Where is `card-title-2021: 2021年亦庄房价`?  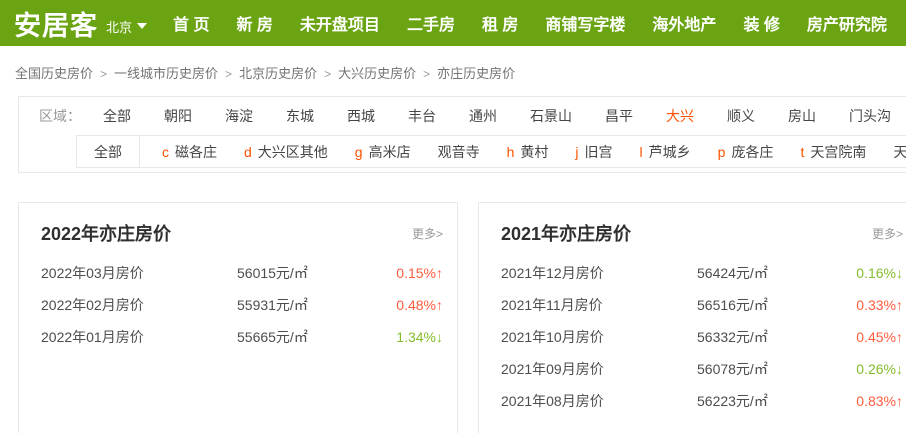
card-title-2021: 2021年亦庄房价 is located at coordinates (566, 234).